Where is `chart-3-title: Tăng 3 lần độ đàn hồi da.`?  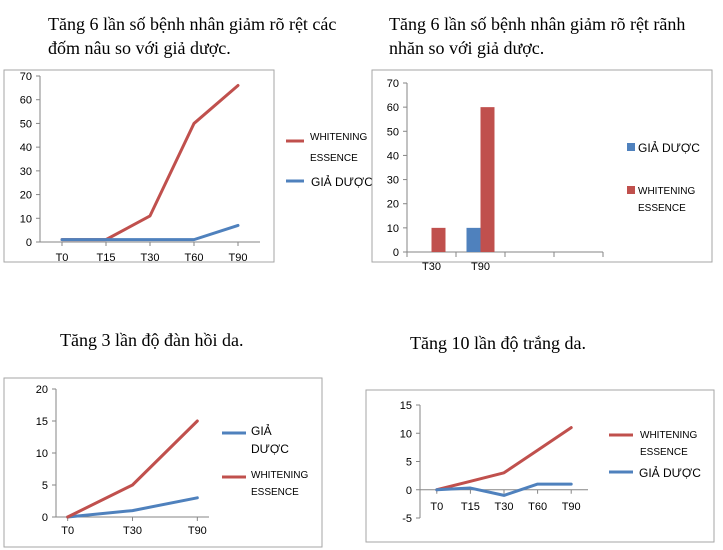 chart-3-title: Tăng 3 lần độ đàn hồi da. is located at coordinates (152, 340).